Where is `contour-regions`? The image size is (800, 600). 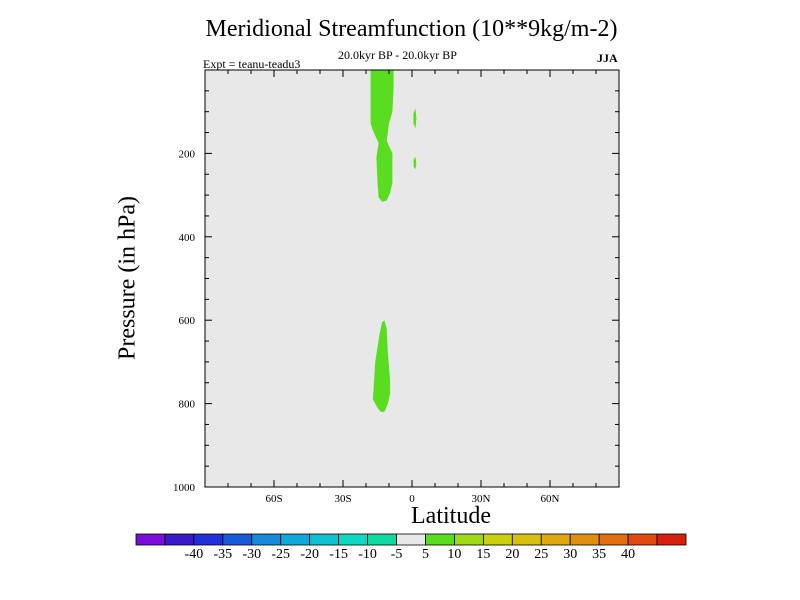 contour-regions is located at coordinates (393, 241).